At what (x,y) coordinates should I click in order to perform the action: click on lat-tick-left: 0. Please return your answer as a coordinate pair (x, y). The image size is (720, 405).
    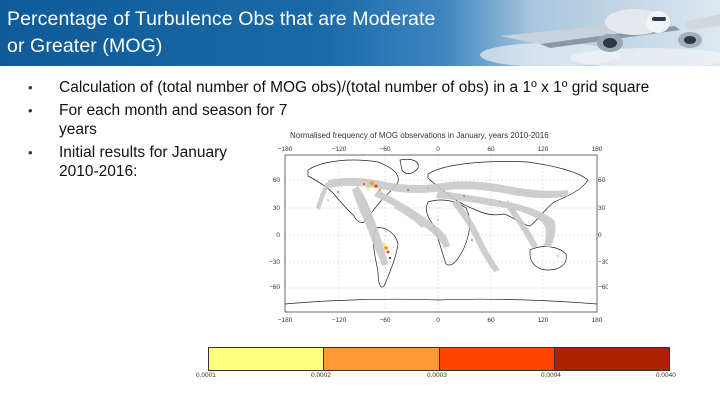
    Looking at the image, I should click on (278, 235).